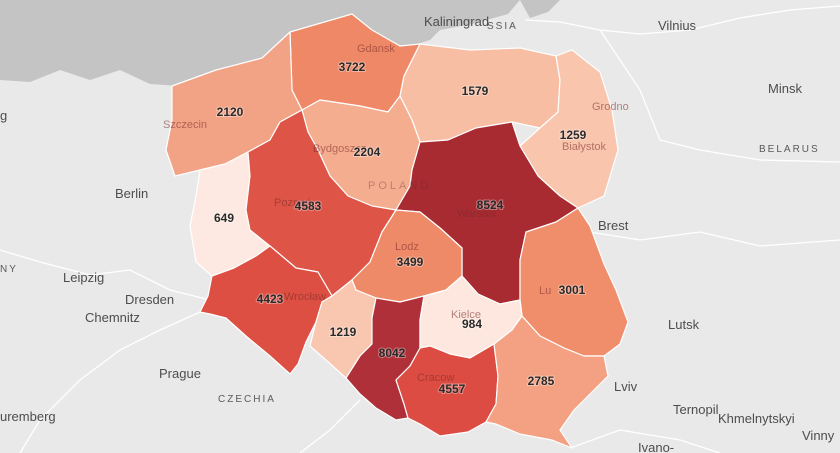 The width and height of the screenshot is (840, 453). I want to click on ghost-label-krakow: Cracow, so click(435, 378).